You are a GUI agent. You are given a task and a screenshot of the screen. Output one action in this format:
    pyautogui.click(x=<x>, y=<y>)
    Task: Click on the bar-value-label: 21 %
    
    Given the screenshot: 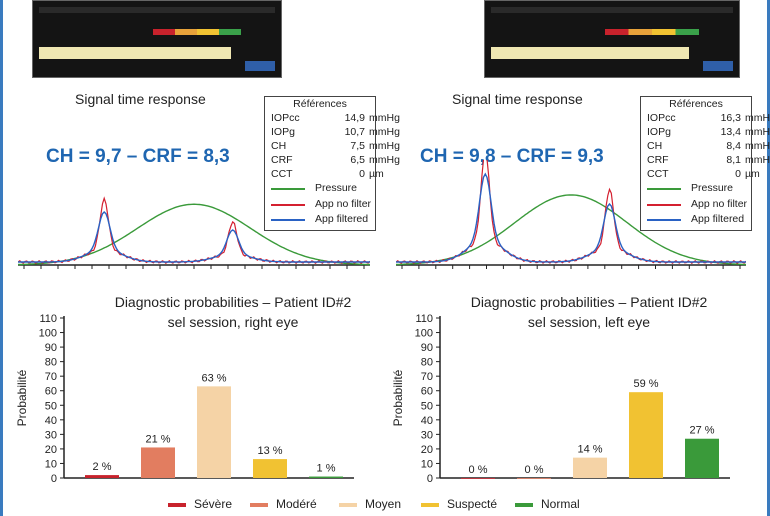 What is the action you would take?
    pyautogui.click(x=157, y=439)
    